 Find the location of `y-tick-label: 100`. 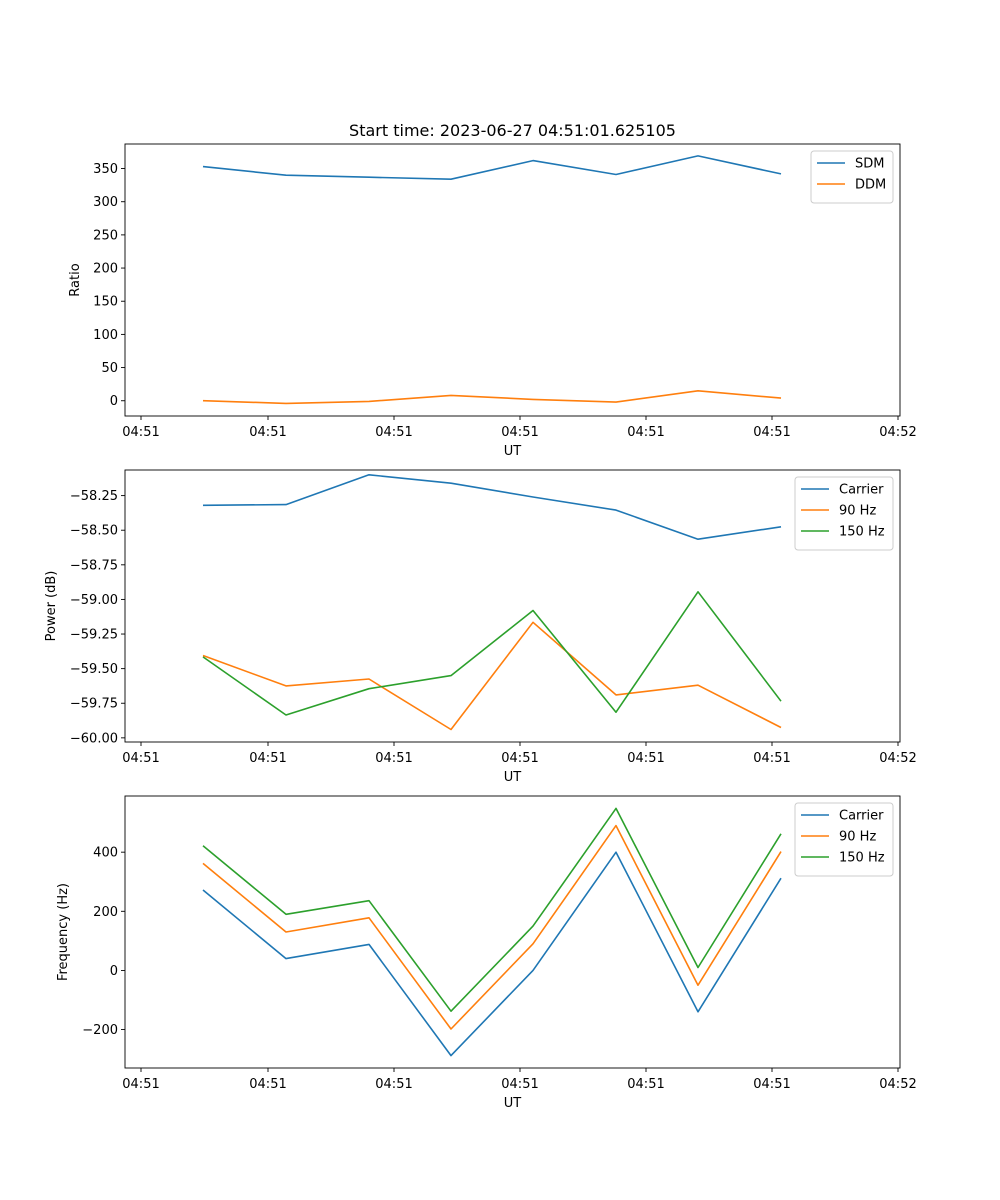

y-tick-label: 100 is located at coordinates (105, 335).